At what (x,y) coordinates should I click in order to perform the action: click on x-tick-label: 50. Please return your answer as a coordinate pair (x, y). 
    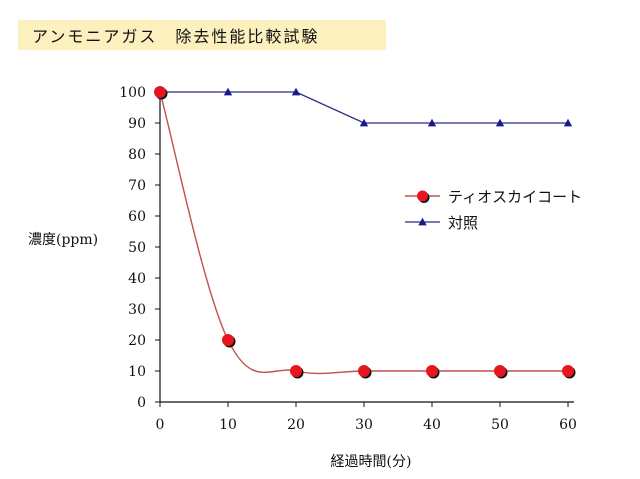
    Looking at the image, I should click on (500, 425).